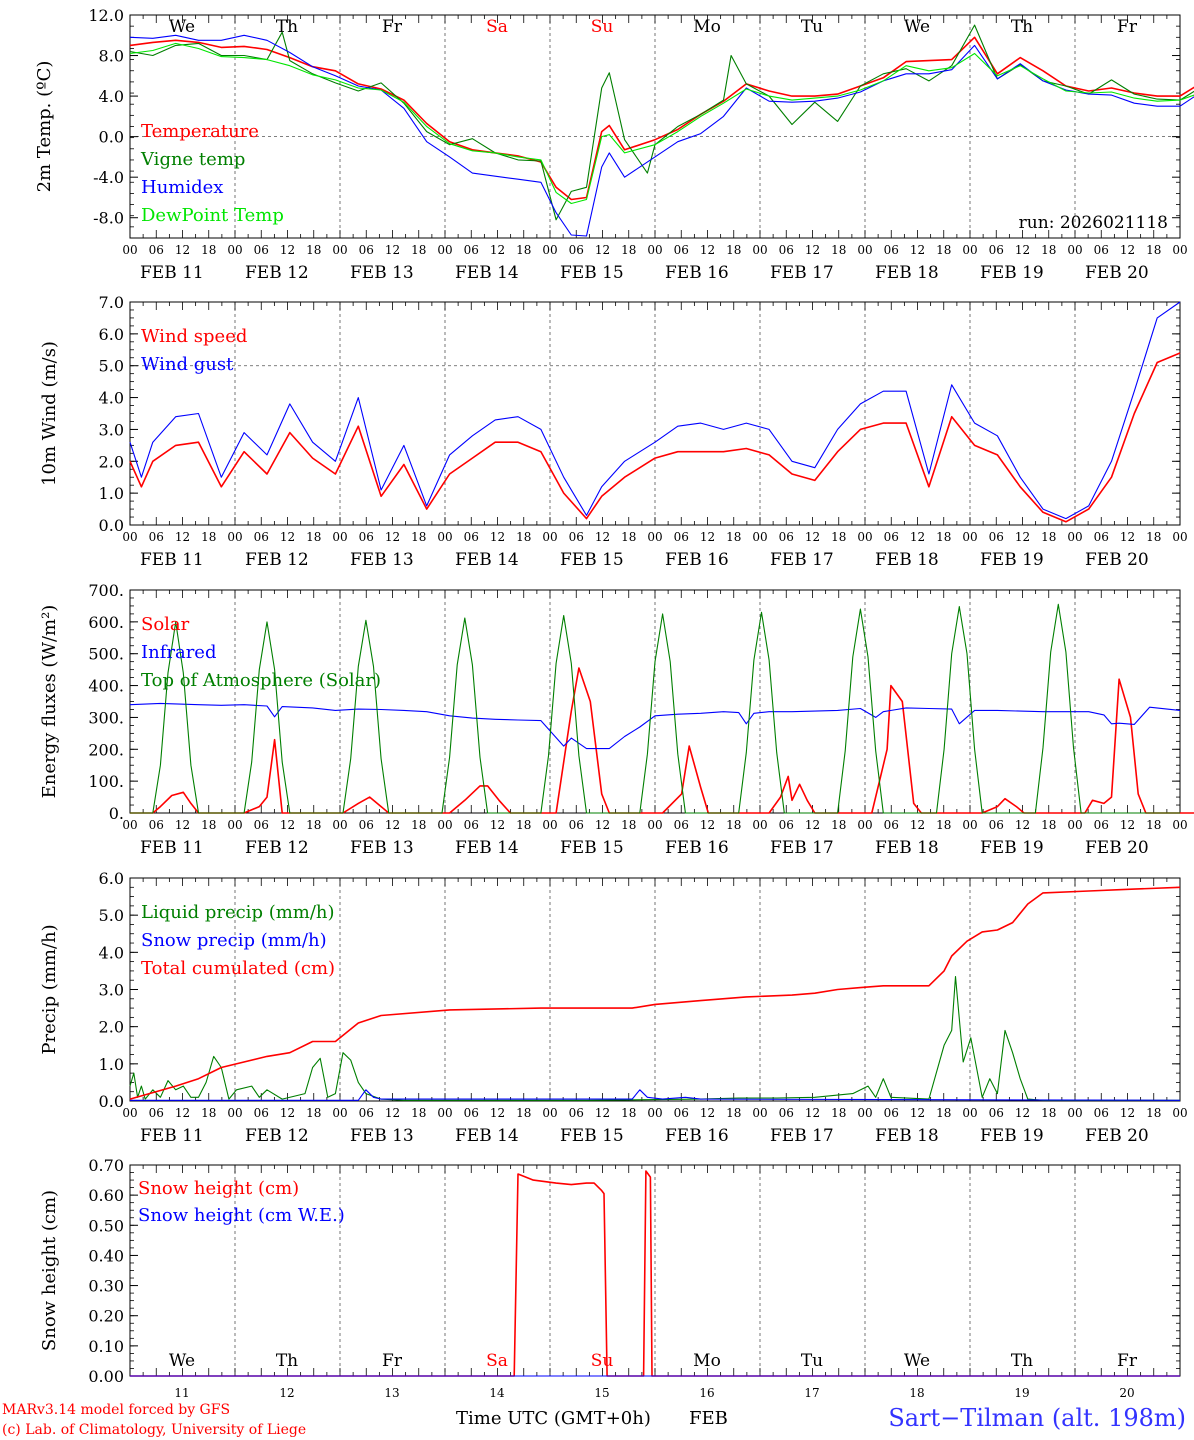  I want to click on legend-entry: Wind speed, so click(194, 336).